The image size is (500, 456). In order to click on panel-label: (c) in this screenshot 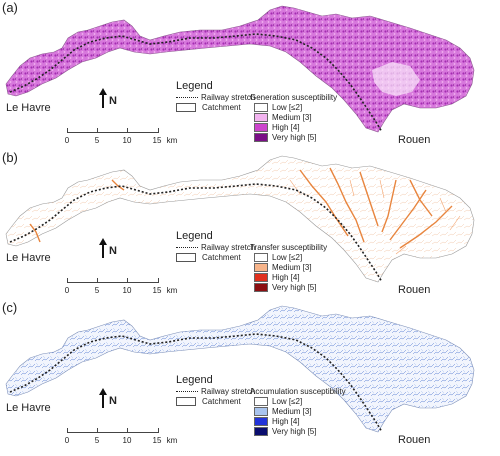, I will do `click(10, 307)`.